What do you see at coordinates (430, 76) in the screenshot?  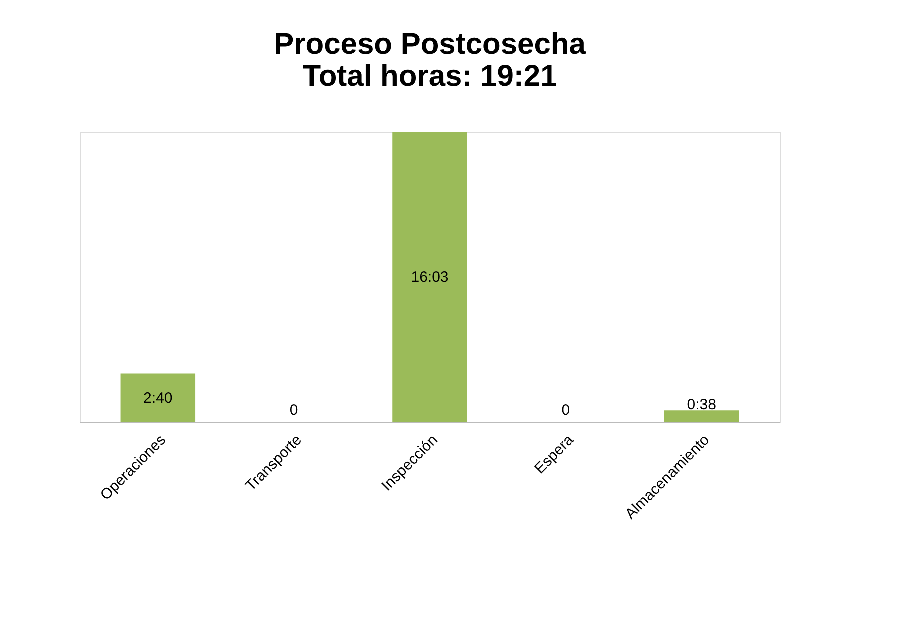 I see `text: Total horas: 19:21` at bounding box center [430, 76].